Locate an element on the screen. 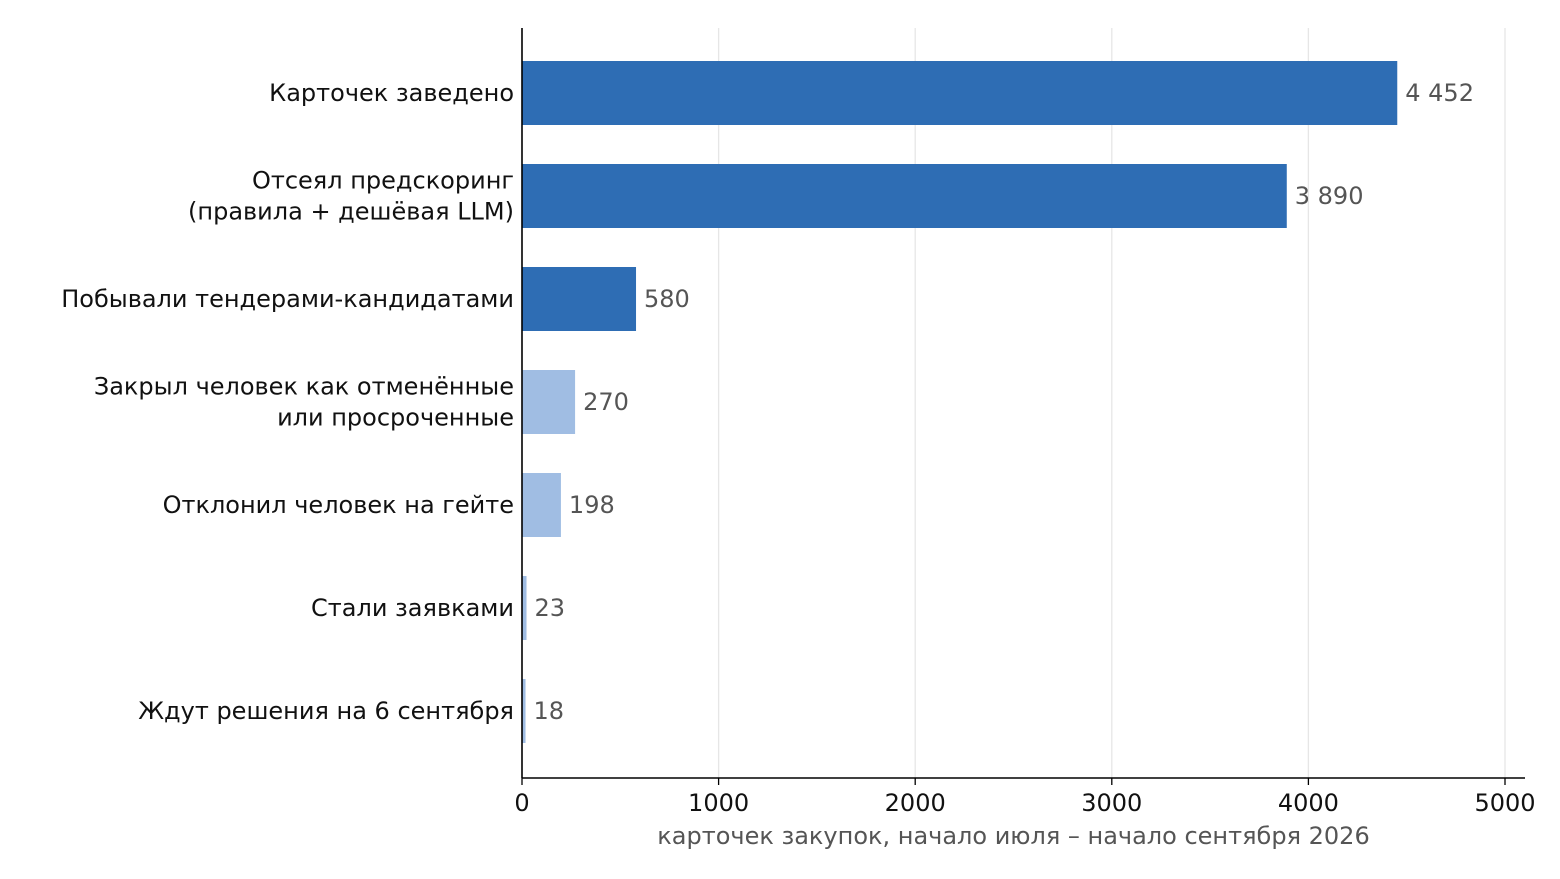  x-tick-label: 5000 is located at coordinates (1504, 803).